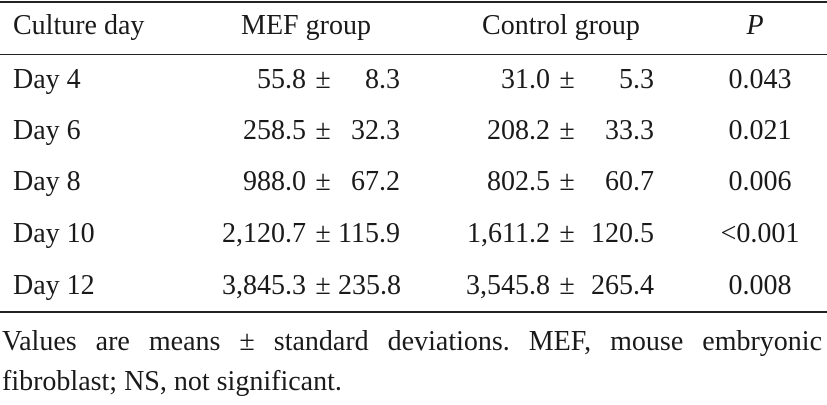  What do you see at coordinates (525, 79) in the screenshot?
I see `control-mean-value: 31.0` at bounding box center [525, 79].